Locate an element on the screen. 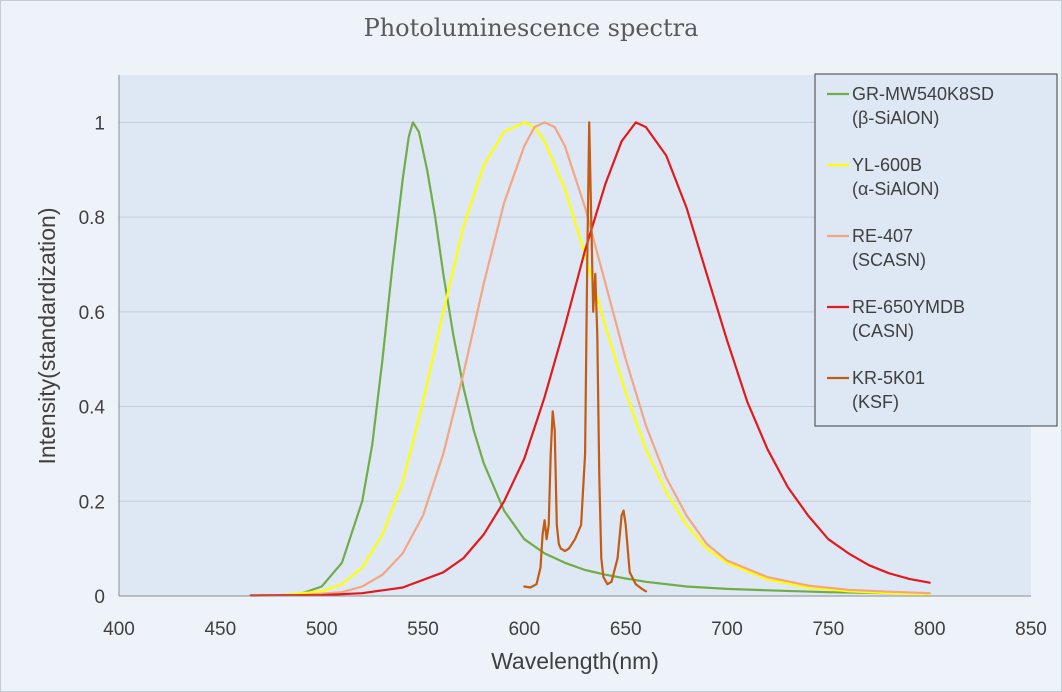 This screenshot has height=692, width=1062. x-tick-label: 550 is located at coordinates (423, 629).